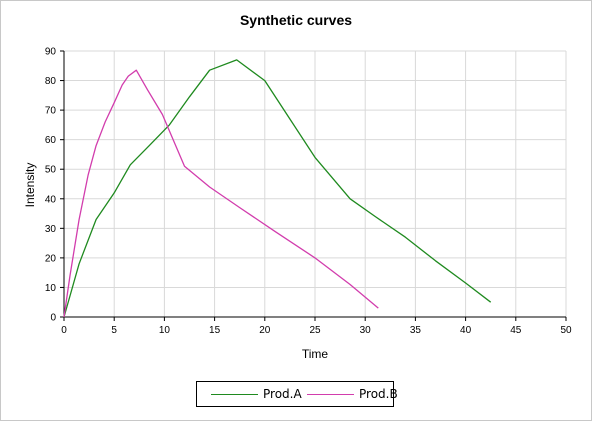 The width and height of the screenshot is (592, 421). Describe the element at coordinates (215, 330) in the screenshot. I see `x-tick-label-15: 15` at that location.